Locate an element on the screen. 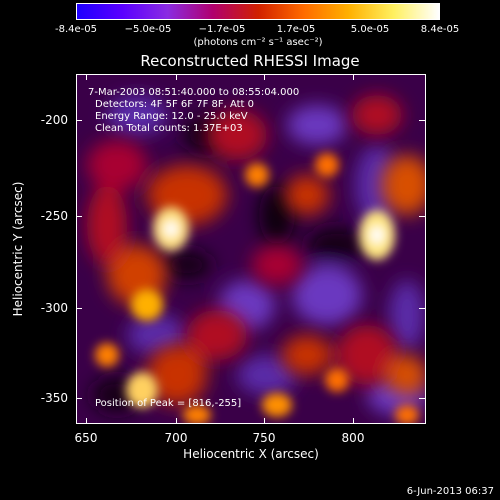 Image resolution: width=500 pixels, height=500 pixels. image-title: Reconstructed RHESSI Image is located at coordinates (250, 61).